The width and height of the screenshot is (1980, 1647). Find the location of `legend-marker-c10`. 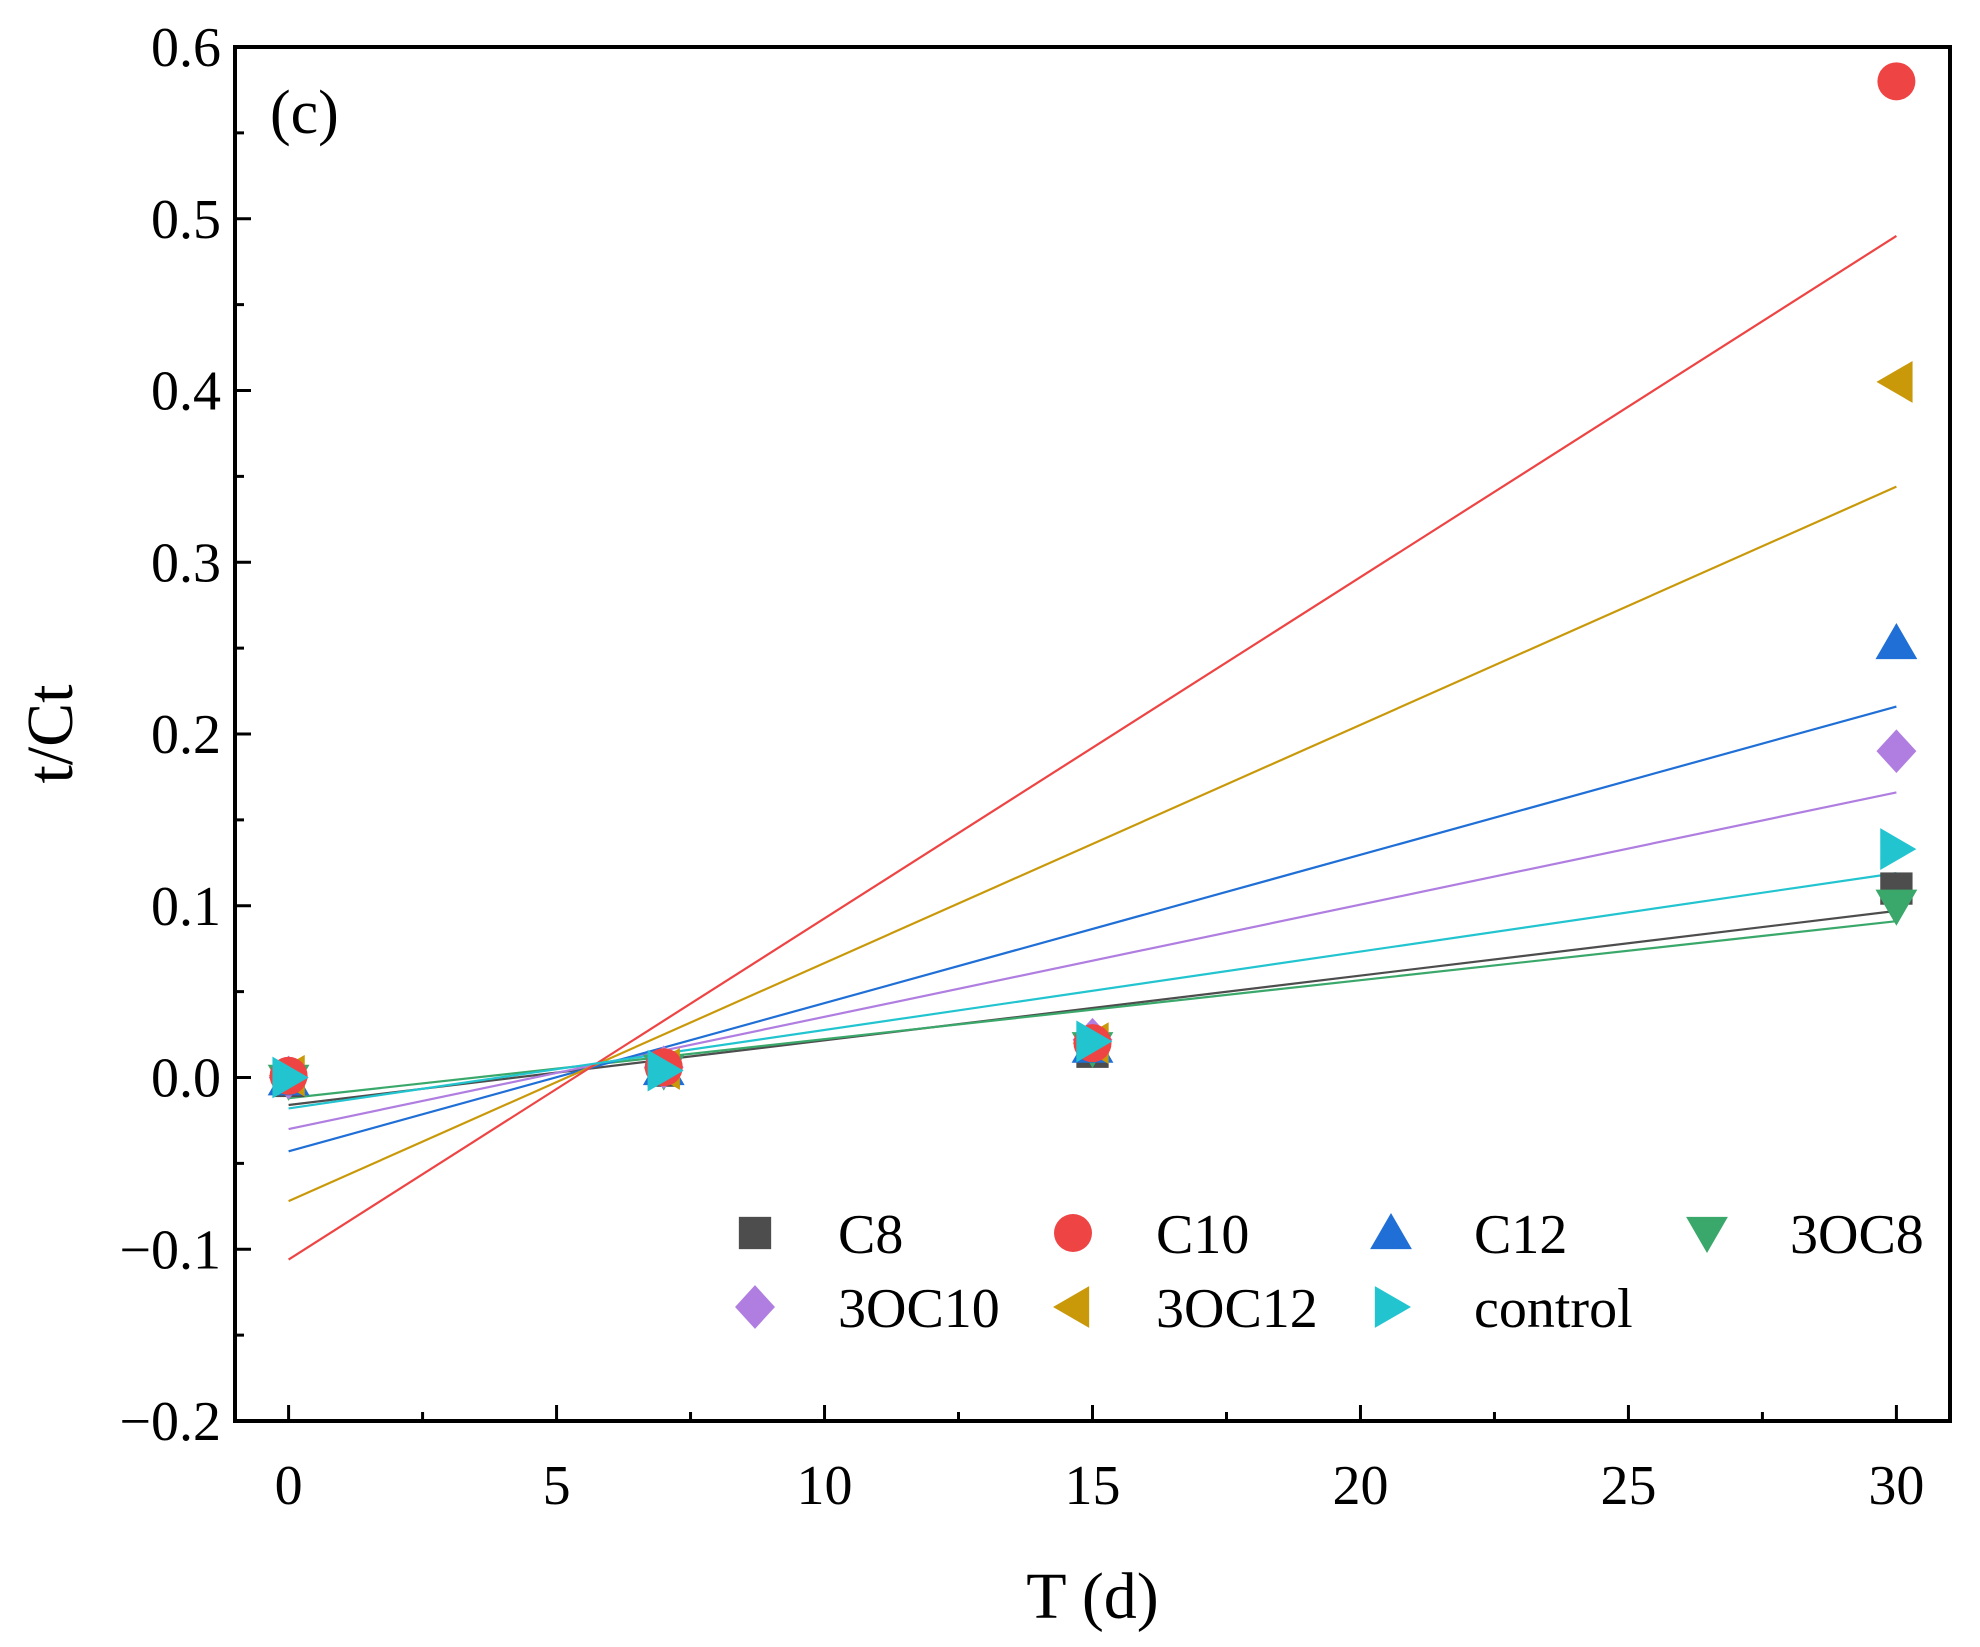

legend-marker-c10 is located at coordinates (1073, 1233).